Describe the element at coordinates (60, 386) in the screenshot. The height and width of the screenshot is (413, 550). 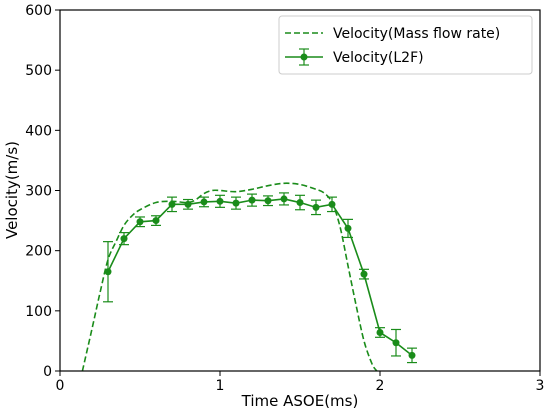
I see `x-tick-label: 0` at that location.